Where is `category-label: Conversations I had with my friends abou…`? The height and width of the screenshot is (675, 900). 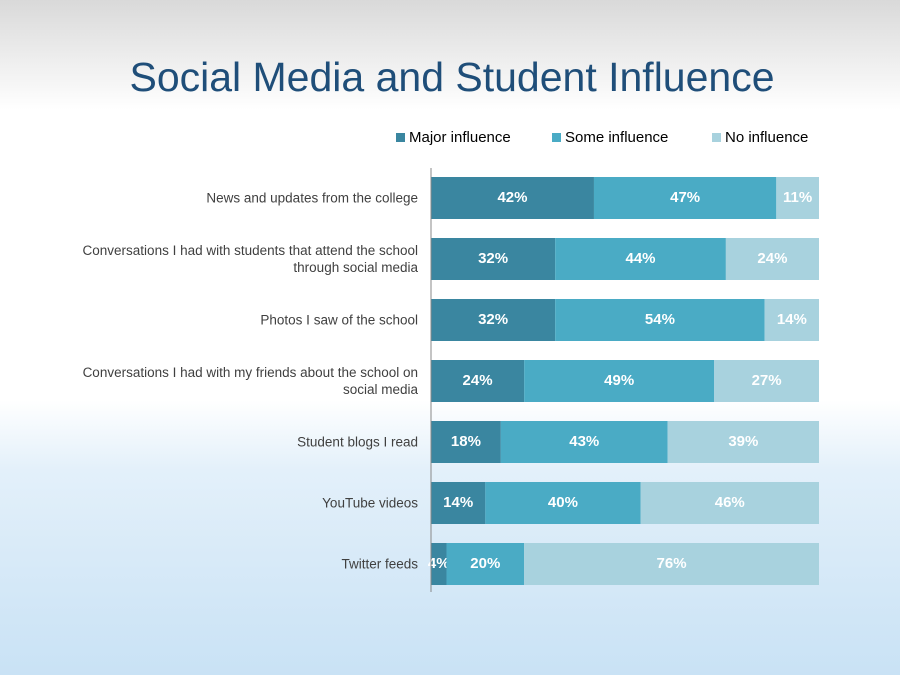 category-label: Conversations I had with my friends abou… is located at coordinates (250, 381).